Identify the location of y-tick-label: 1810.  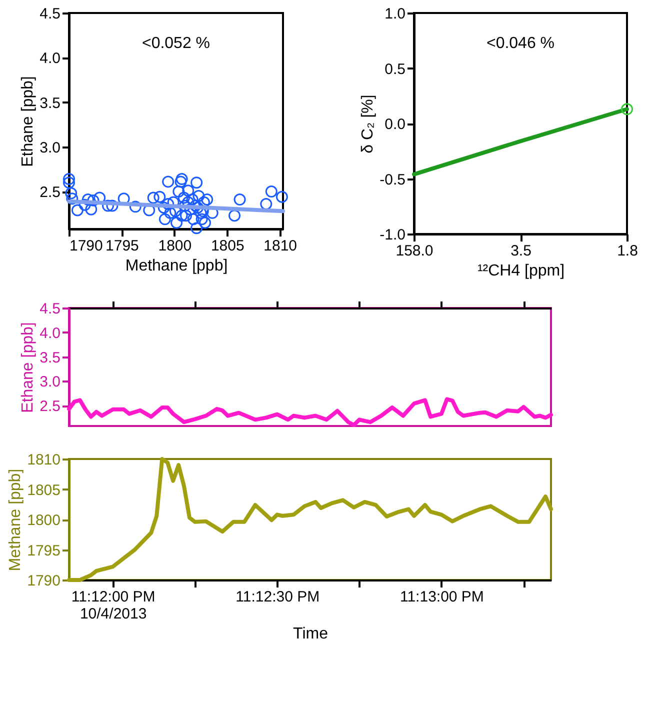
(43, 460).